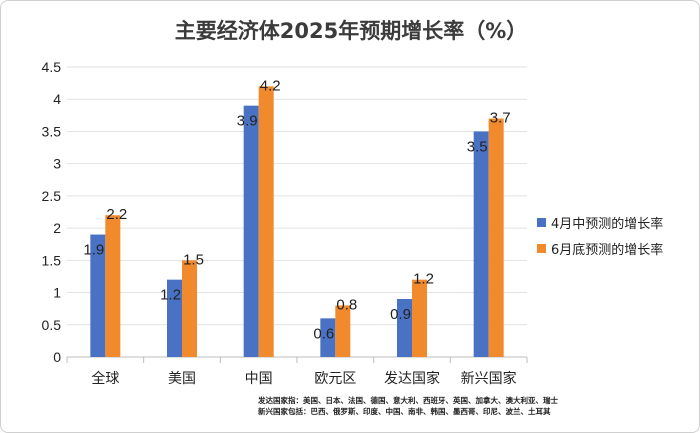 This screenshot has height=433, width=700. Describe the element at coordinates (351, 31) in the screenshot. I see `chart-title: 主要经济体2025年预期增长率（%）` at that location.